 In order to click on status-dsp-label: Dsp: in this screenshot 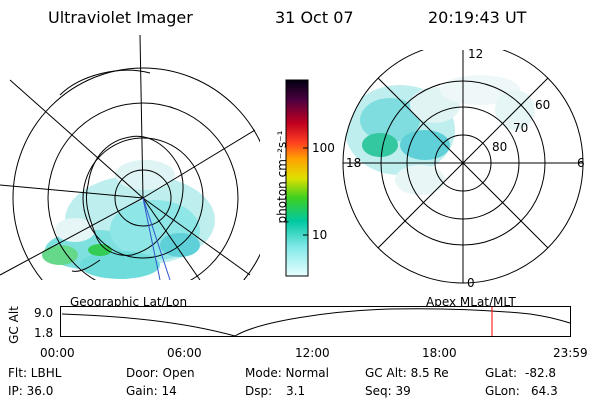, I will do `click(259, 391)`.